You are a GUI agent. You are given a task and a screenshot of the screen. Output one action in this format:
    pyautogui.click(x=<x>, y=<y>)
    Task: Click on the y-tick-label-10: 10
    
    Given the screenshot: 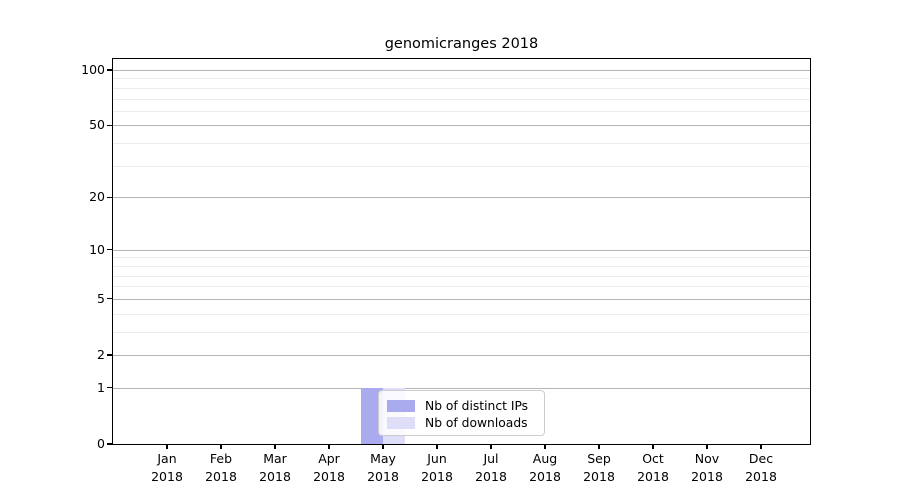 What is the action you would take?
    pyautogui.click(x=97, y=249)
    